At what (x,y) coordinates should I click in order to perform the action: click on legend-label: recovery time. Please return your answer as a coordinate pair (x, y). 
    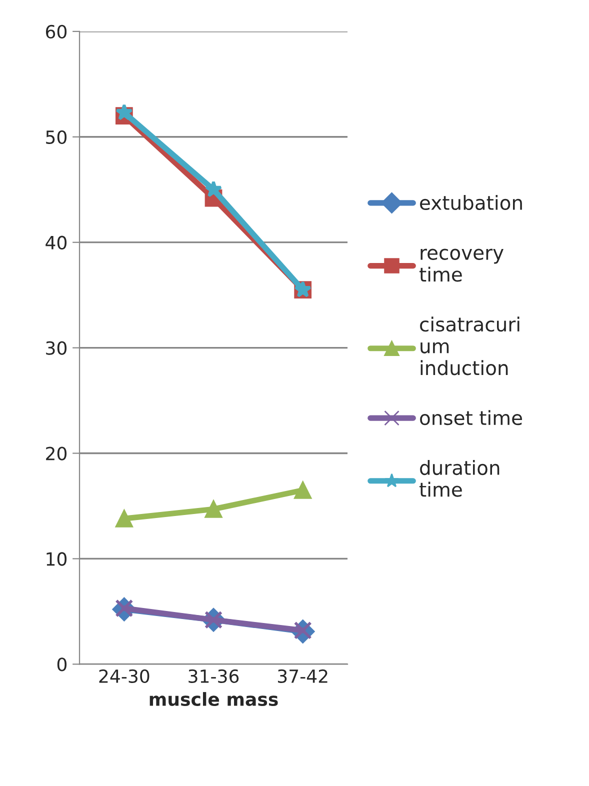
    Looking at the image, I should click on (462, 265).